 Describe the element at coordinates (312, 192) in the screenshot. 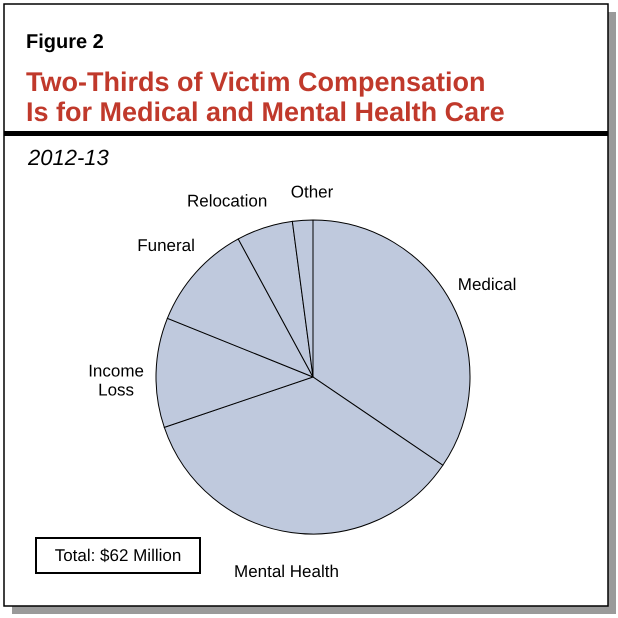

I see `slice-label: Other` at that location.